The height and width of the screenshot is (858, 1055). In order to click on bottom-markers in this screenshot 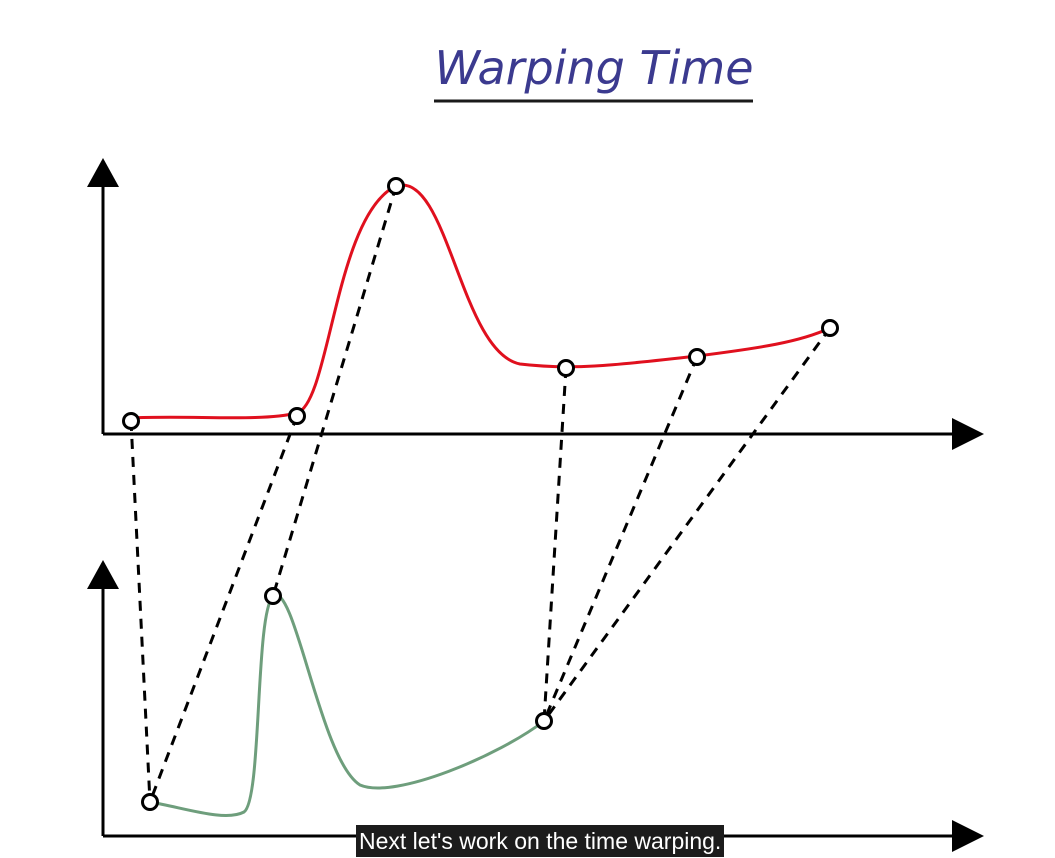, I will do `click(347, 699)`.